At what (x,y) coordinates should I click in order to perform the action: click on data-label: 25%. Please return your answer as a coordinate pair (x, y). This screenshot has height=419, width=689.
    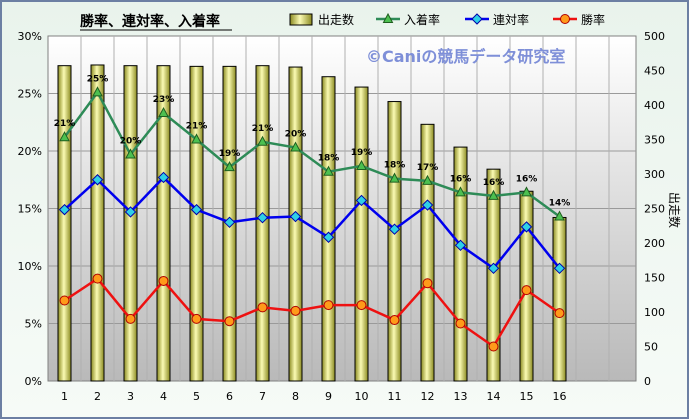
    Looking at the image, I should click on (98, 79).